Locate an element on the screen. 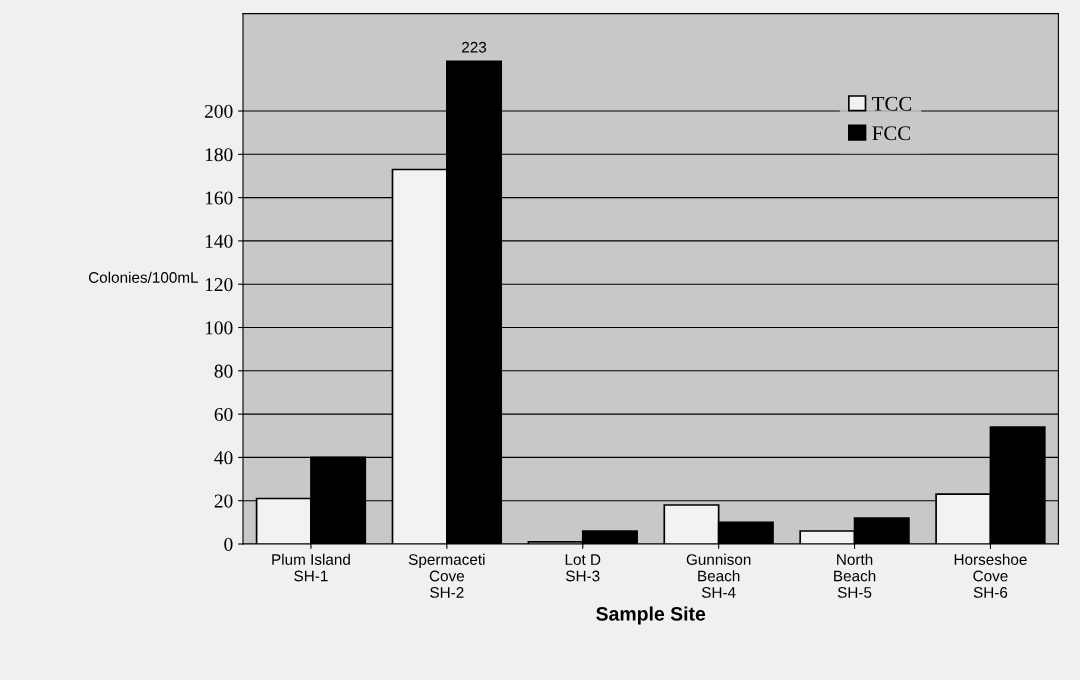  y-tick-label: 100 is located at coordinates (219, 328).